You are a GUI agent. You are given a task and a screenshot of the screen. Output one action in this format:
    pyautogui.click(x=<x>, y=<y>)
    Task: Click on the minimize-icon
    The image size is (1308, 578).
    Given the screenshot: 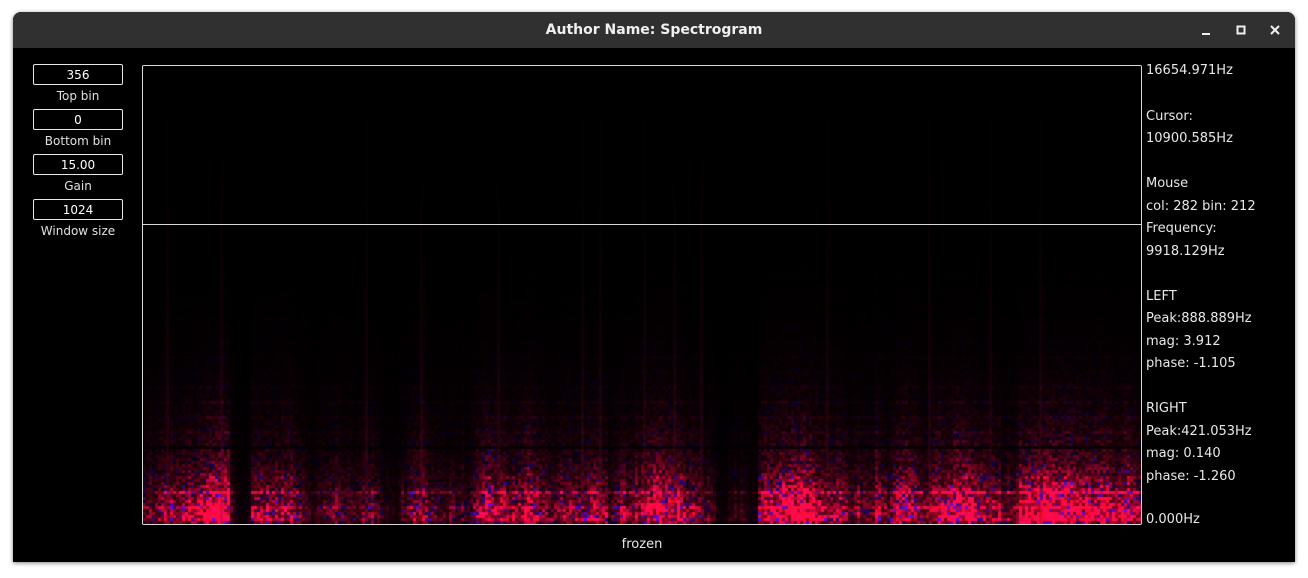 What is the action you would take?
    pyautogui.click(x=1206, y=34)
    